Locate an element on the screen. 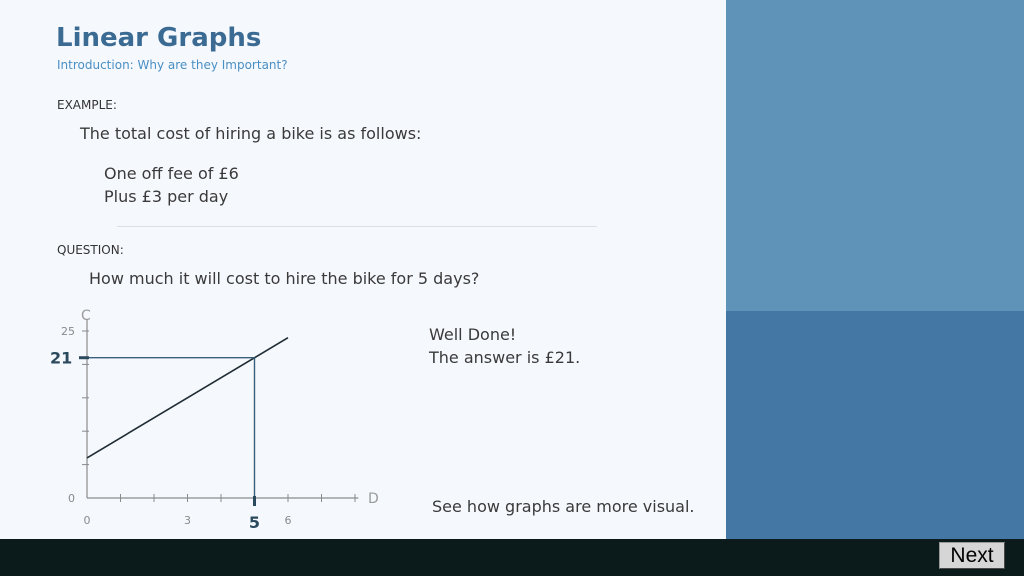 The height and width of the screenshot is (576, 1024). x-tick-label-0: 0 is located at coordinates (87, 520).